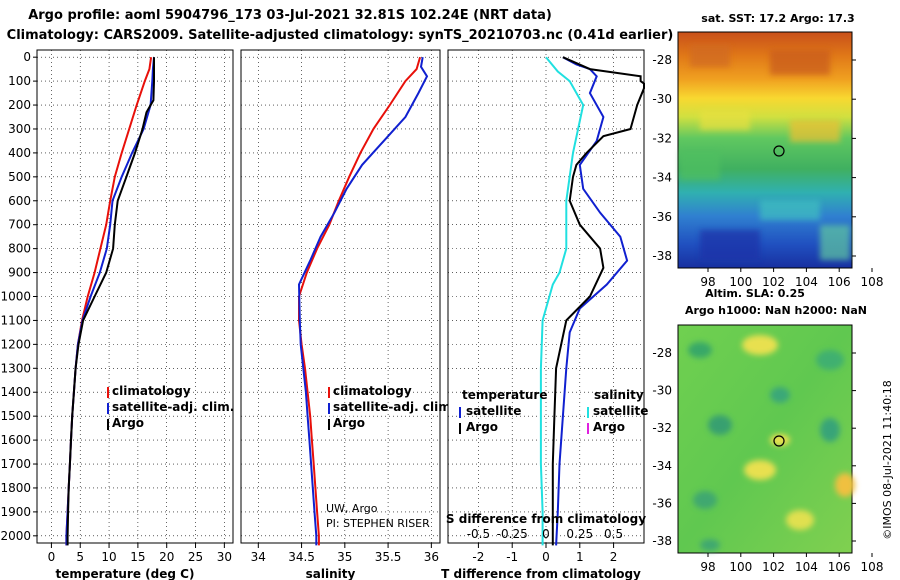 This screenshot has width=900, height=580. I want to click on depth-tick-label: 600, so click(19, 201).